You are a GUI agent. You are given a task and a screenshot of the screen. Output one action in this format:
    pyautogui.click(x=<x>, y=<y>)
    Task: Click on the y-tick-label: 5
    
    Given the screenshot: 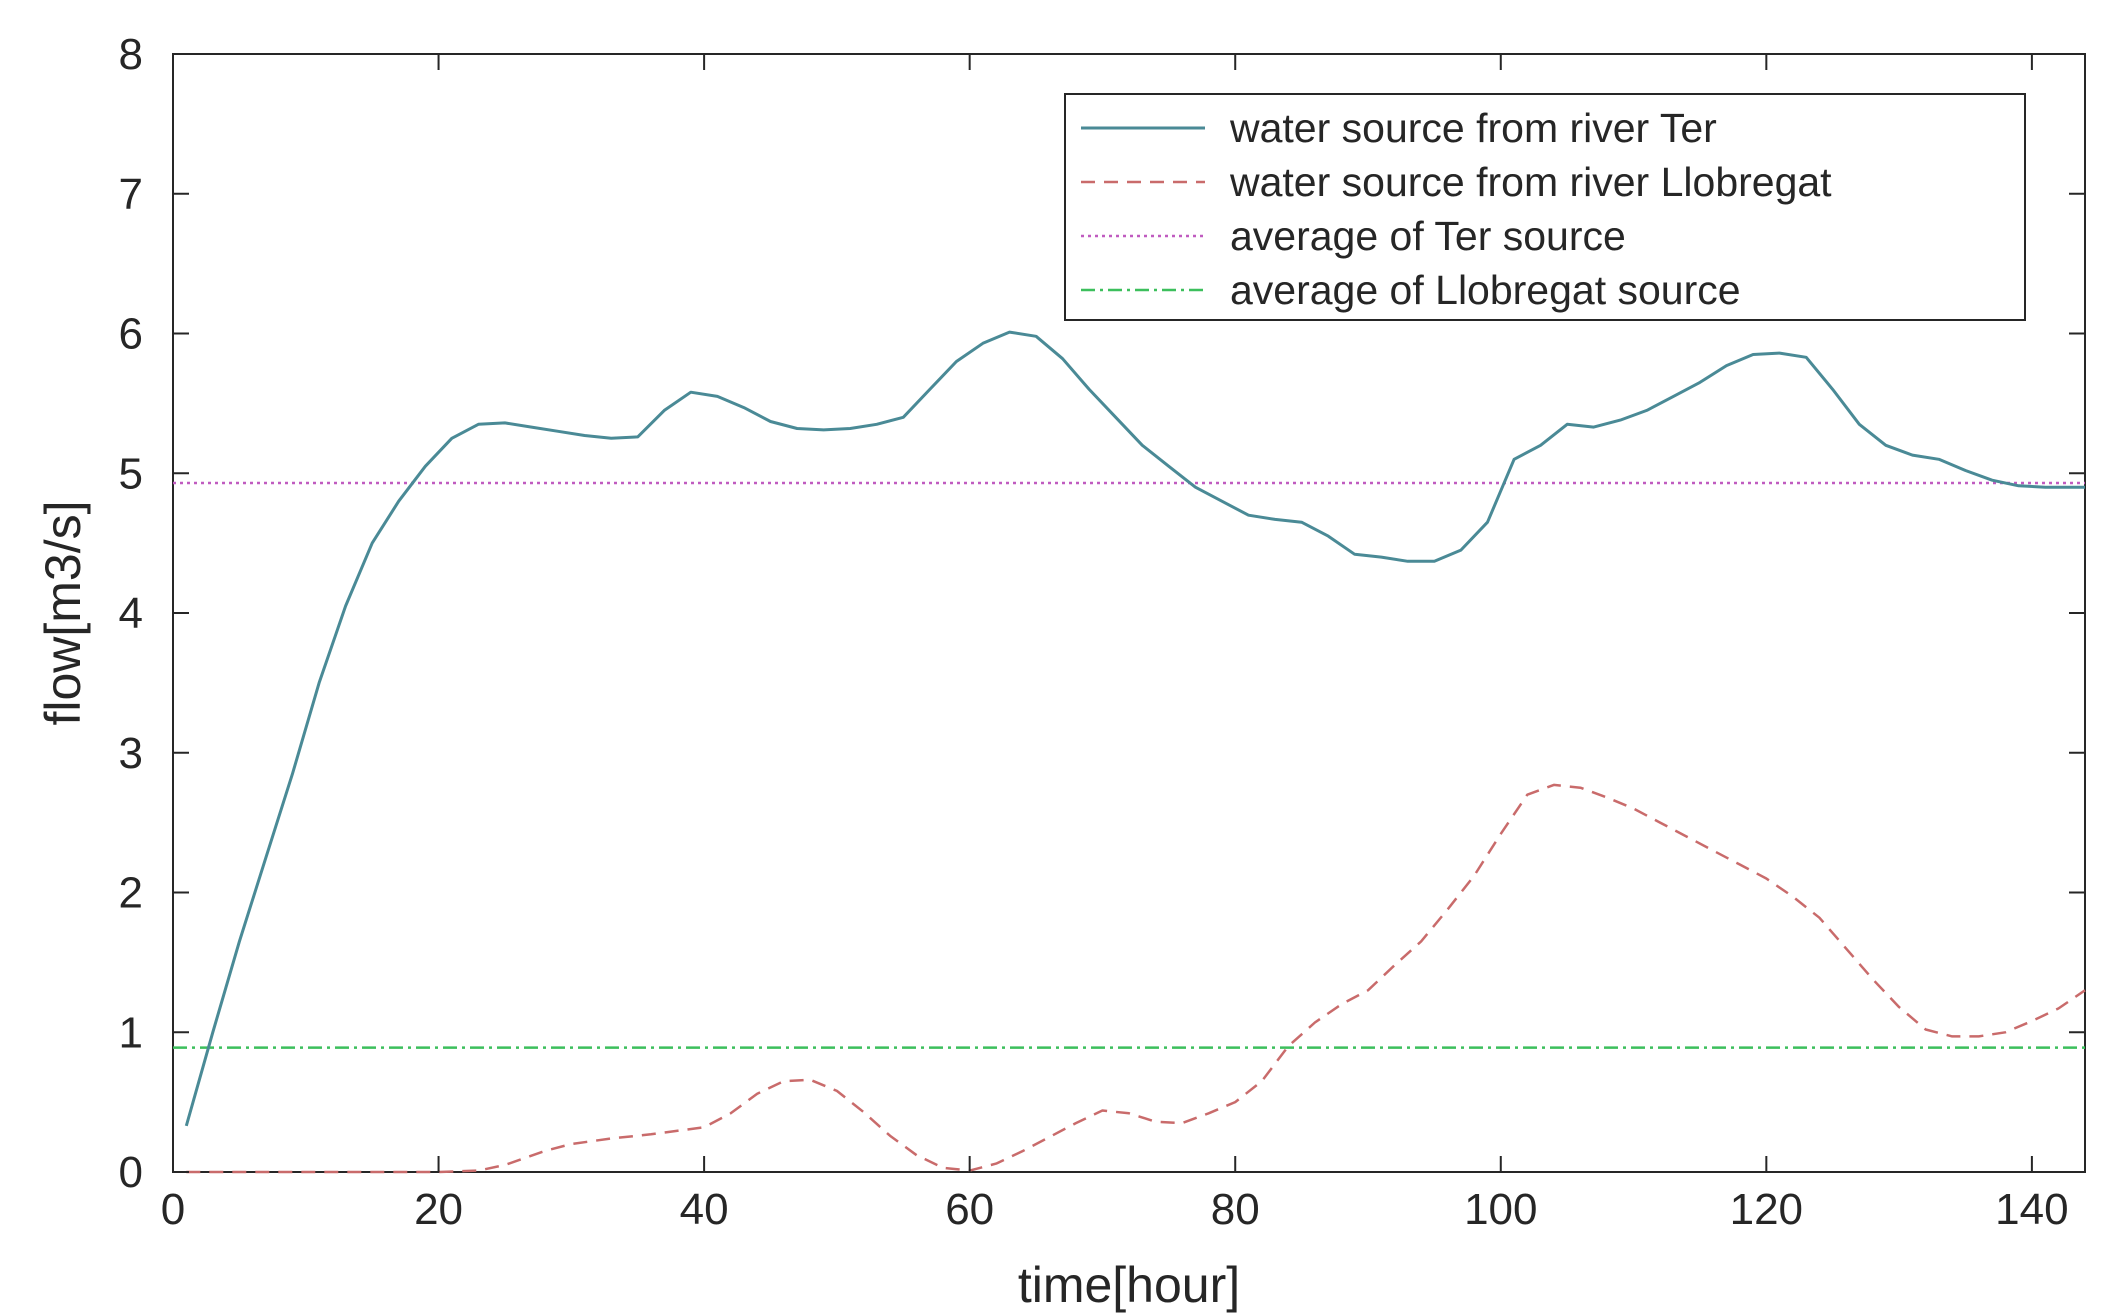 What is the action you would take?
    pyautogui.click(x=131, y=473)
    